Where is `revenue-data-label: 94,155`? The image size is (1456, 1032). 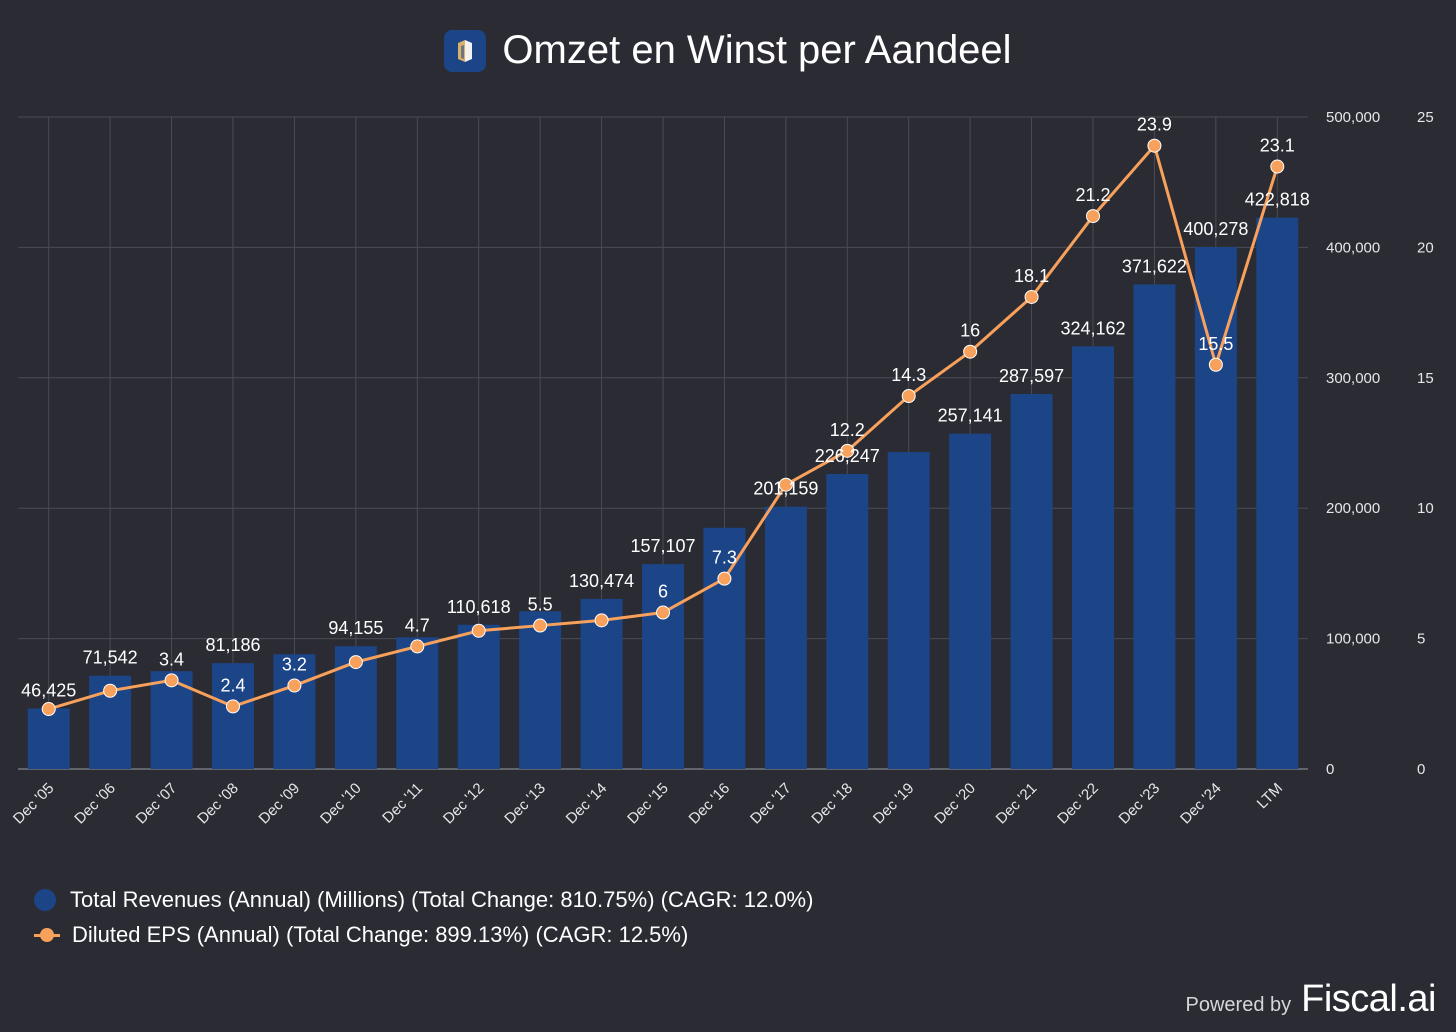
revenue-data-label: 94,155 is located at coordinates (355, 628).